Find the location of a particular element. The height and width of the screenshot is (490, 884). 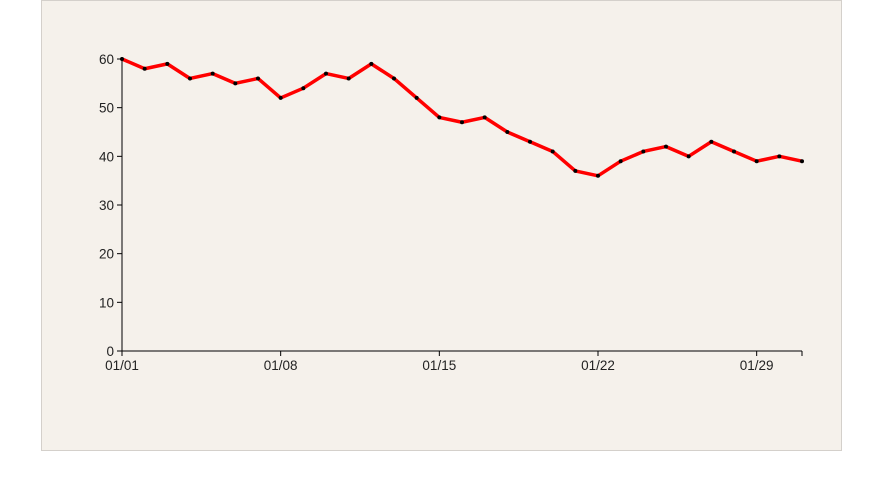

y-tick-label: 50 is located at coordinates (106, 108).